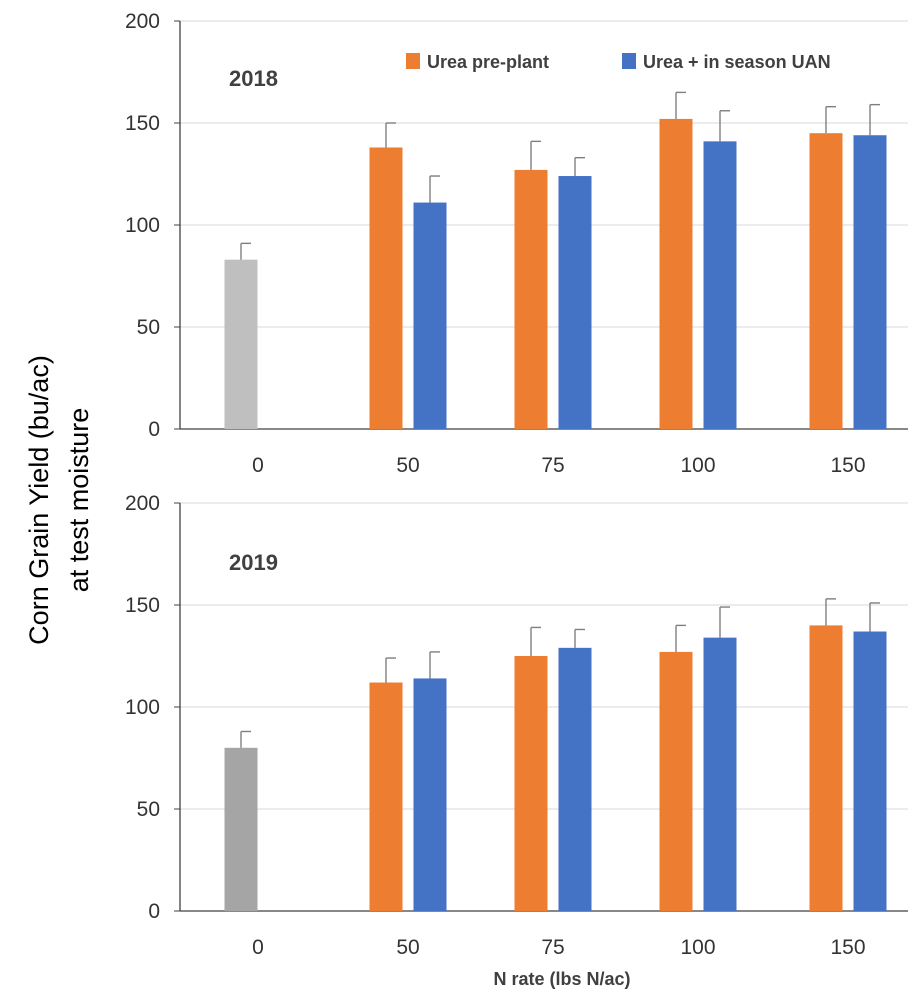  Describe the element at coordinates (629, 61) in the screenshot. I see `legend-swatch-urea-uan` at that location.